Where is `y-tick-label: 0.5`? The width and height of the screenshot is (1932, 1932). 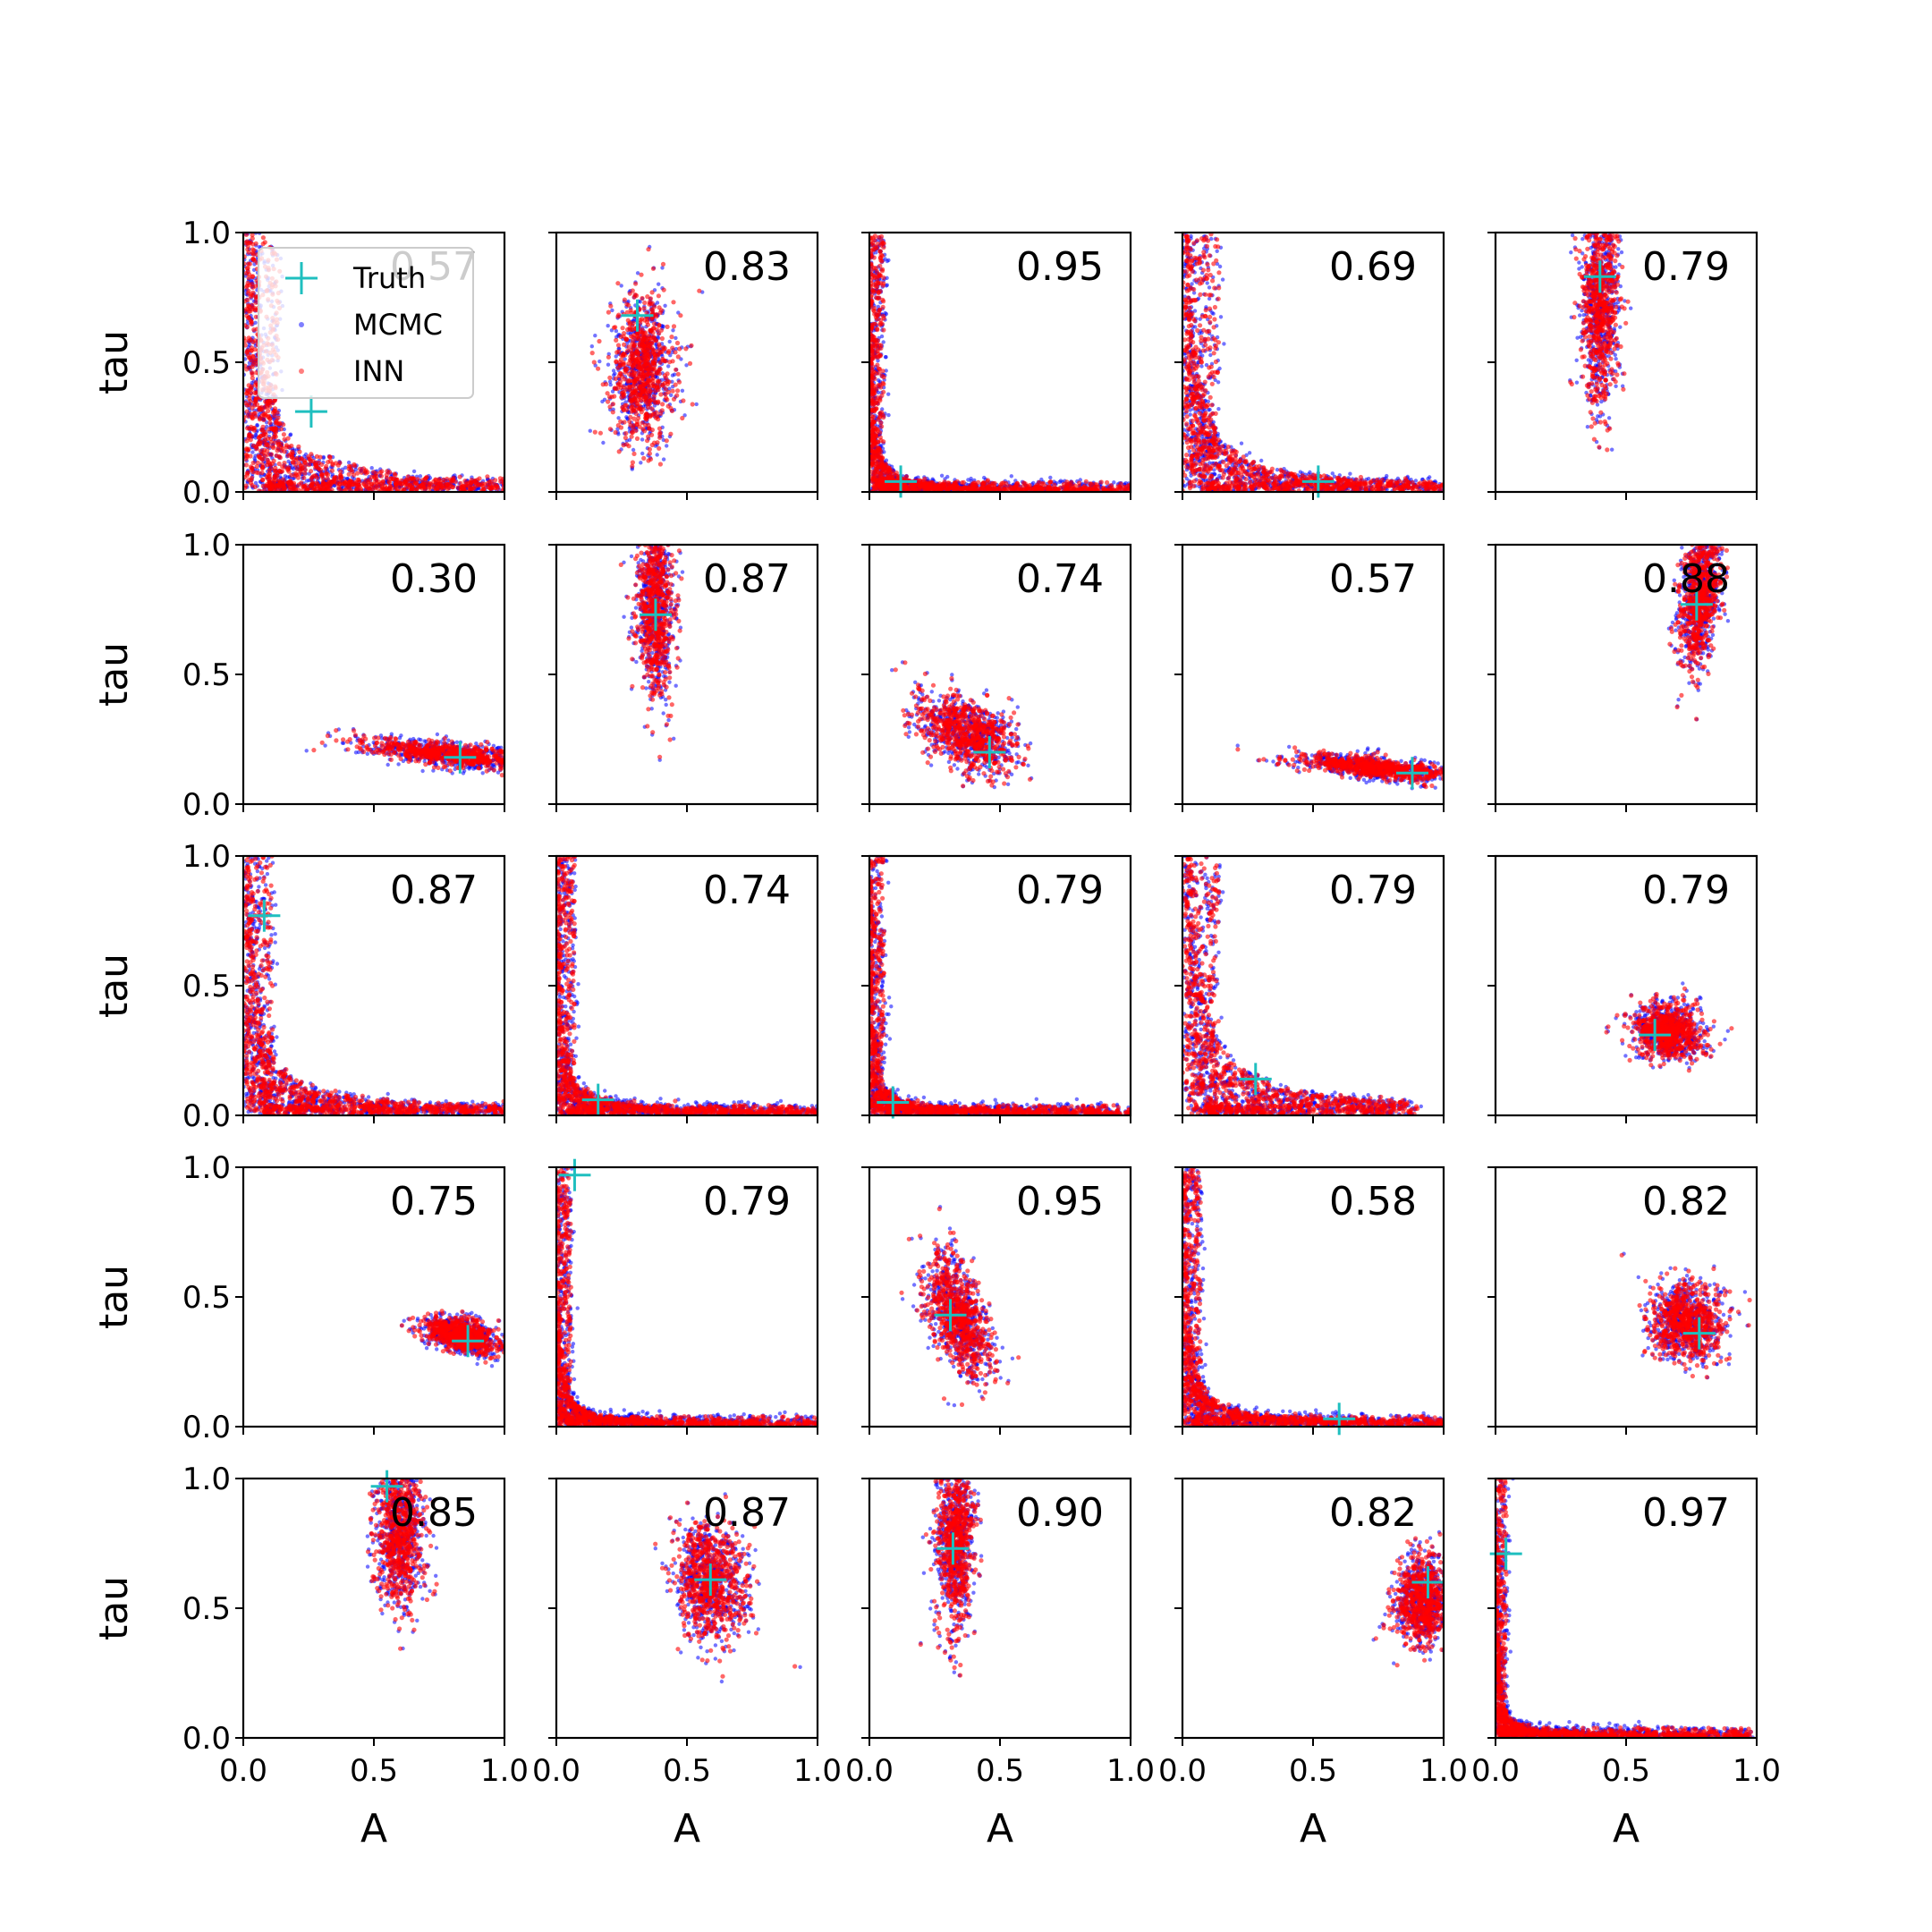
y-tick-label: 0.5 is located at coordinates (206, 363).